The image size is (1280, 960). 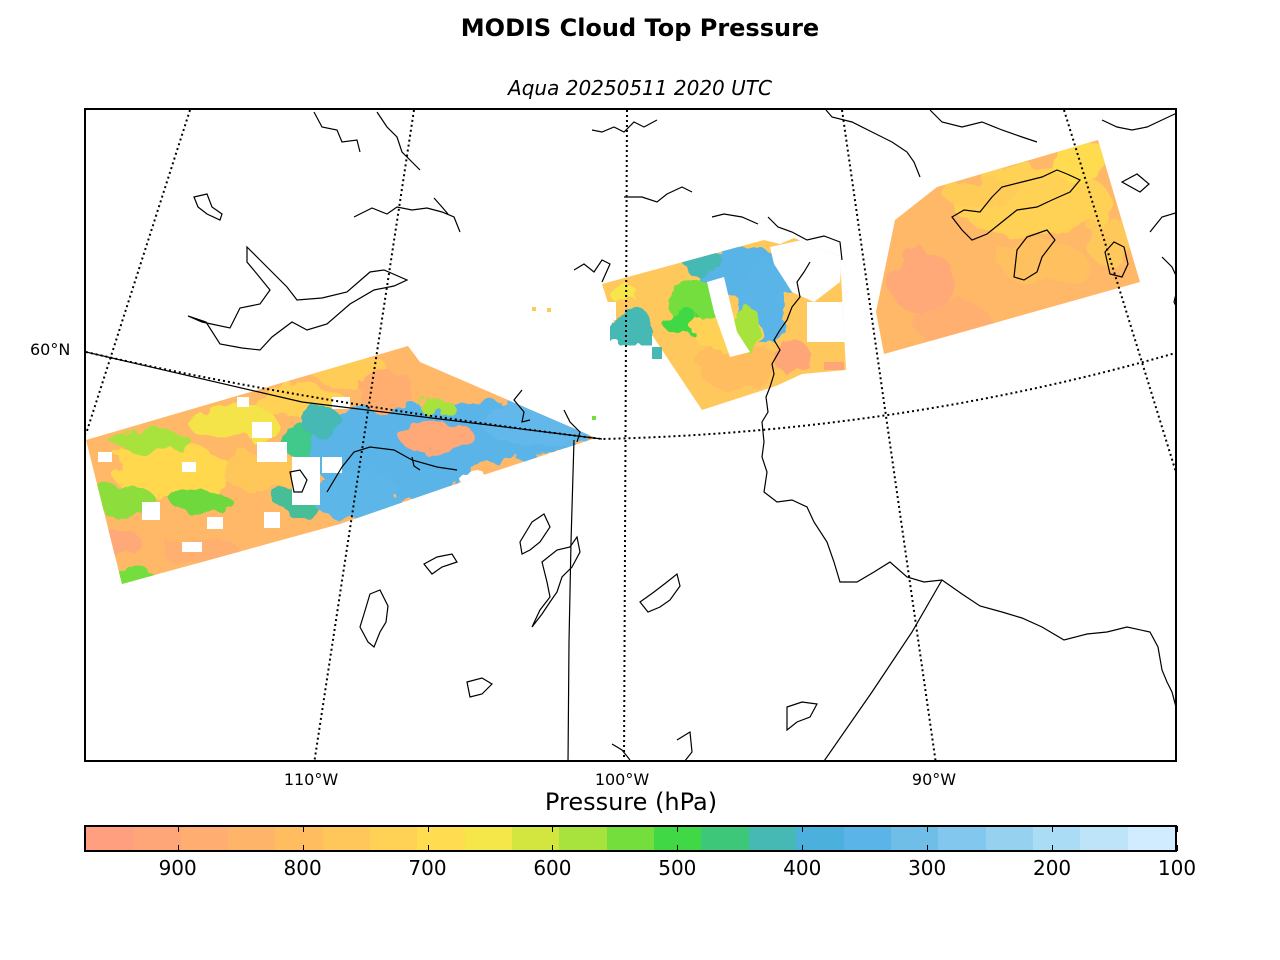 I want to click on chart-title: MODIS Cloud Top Pressure, so click(x=640, y=28).